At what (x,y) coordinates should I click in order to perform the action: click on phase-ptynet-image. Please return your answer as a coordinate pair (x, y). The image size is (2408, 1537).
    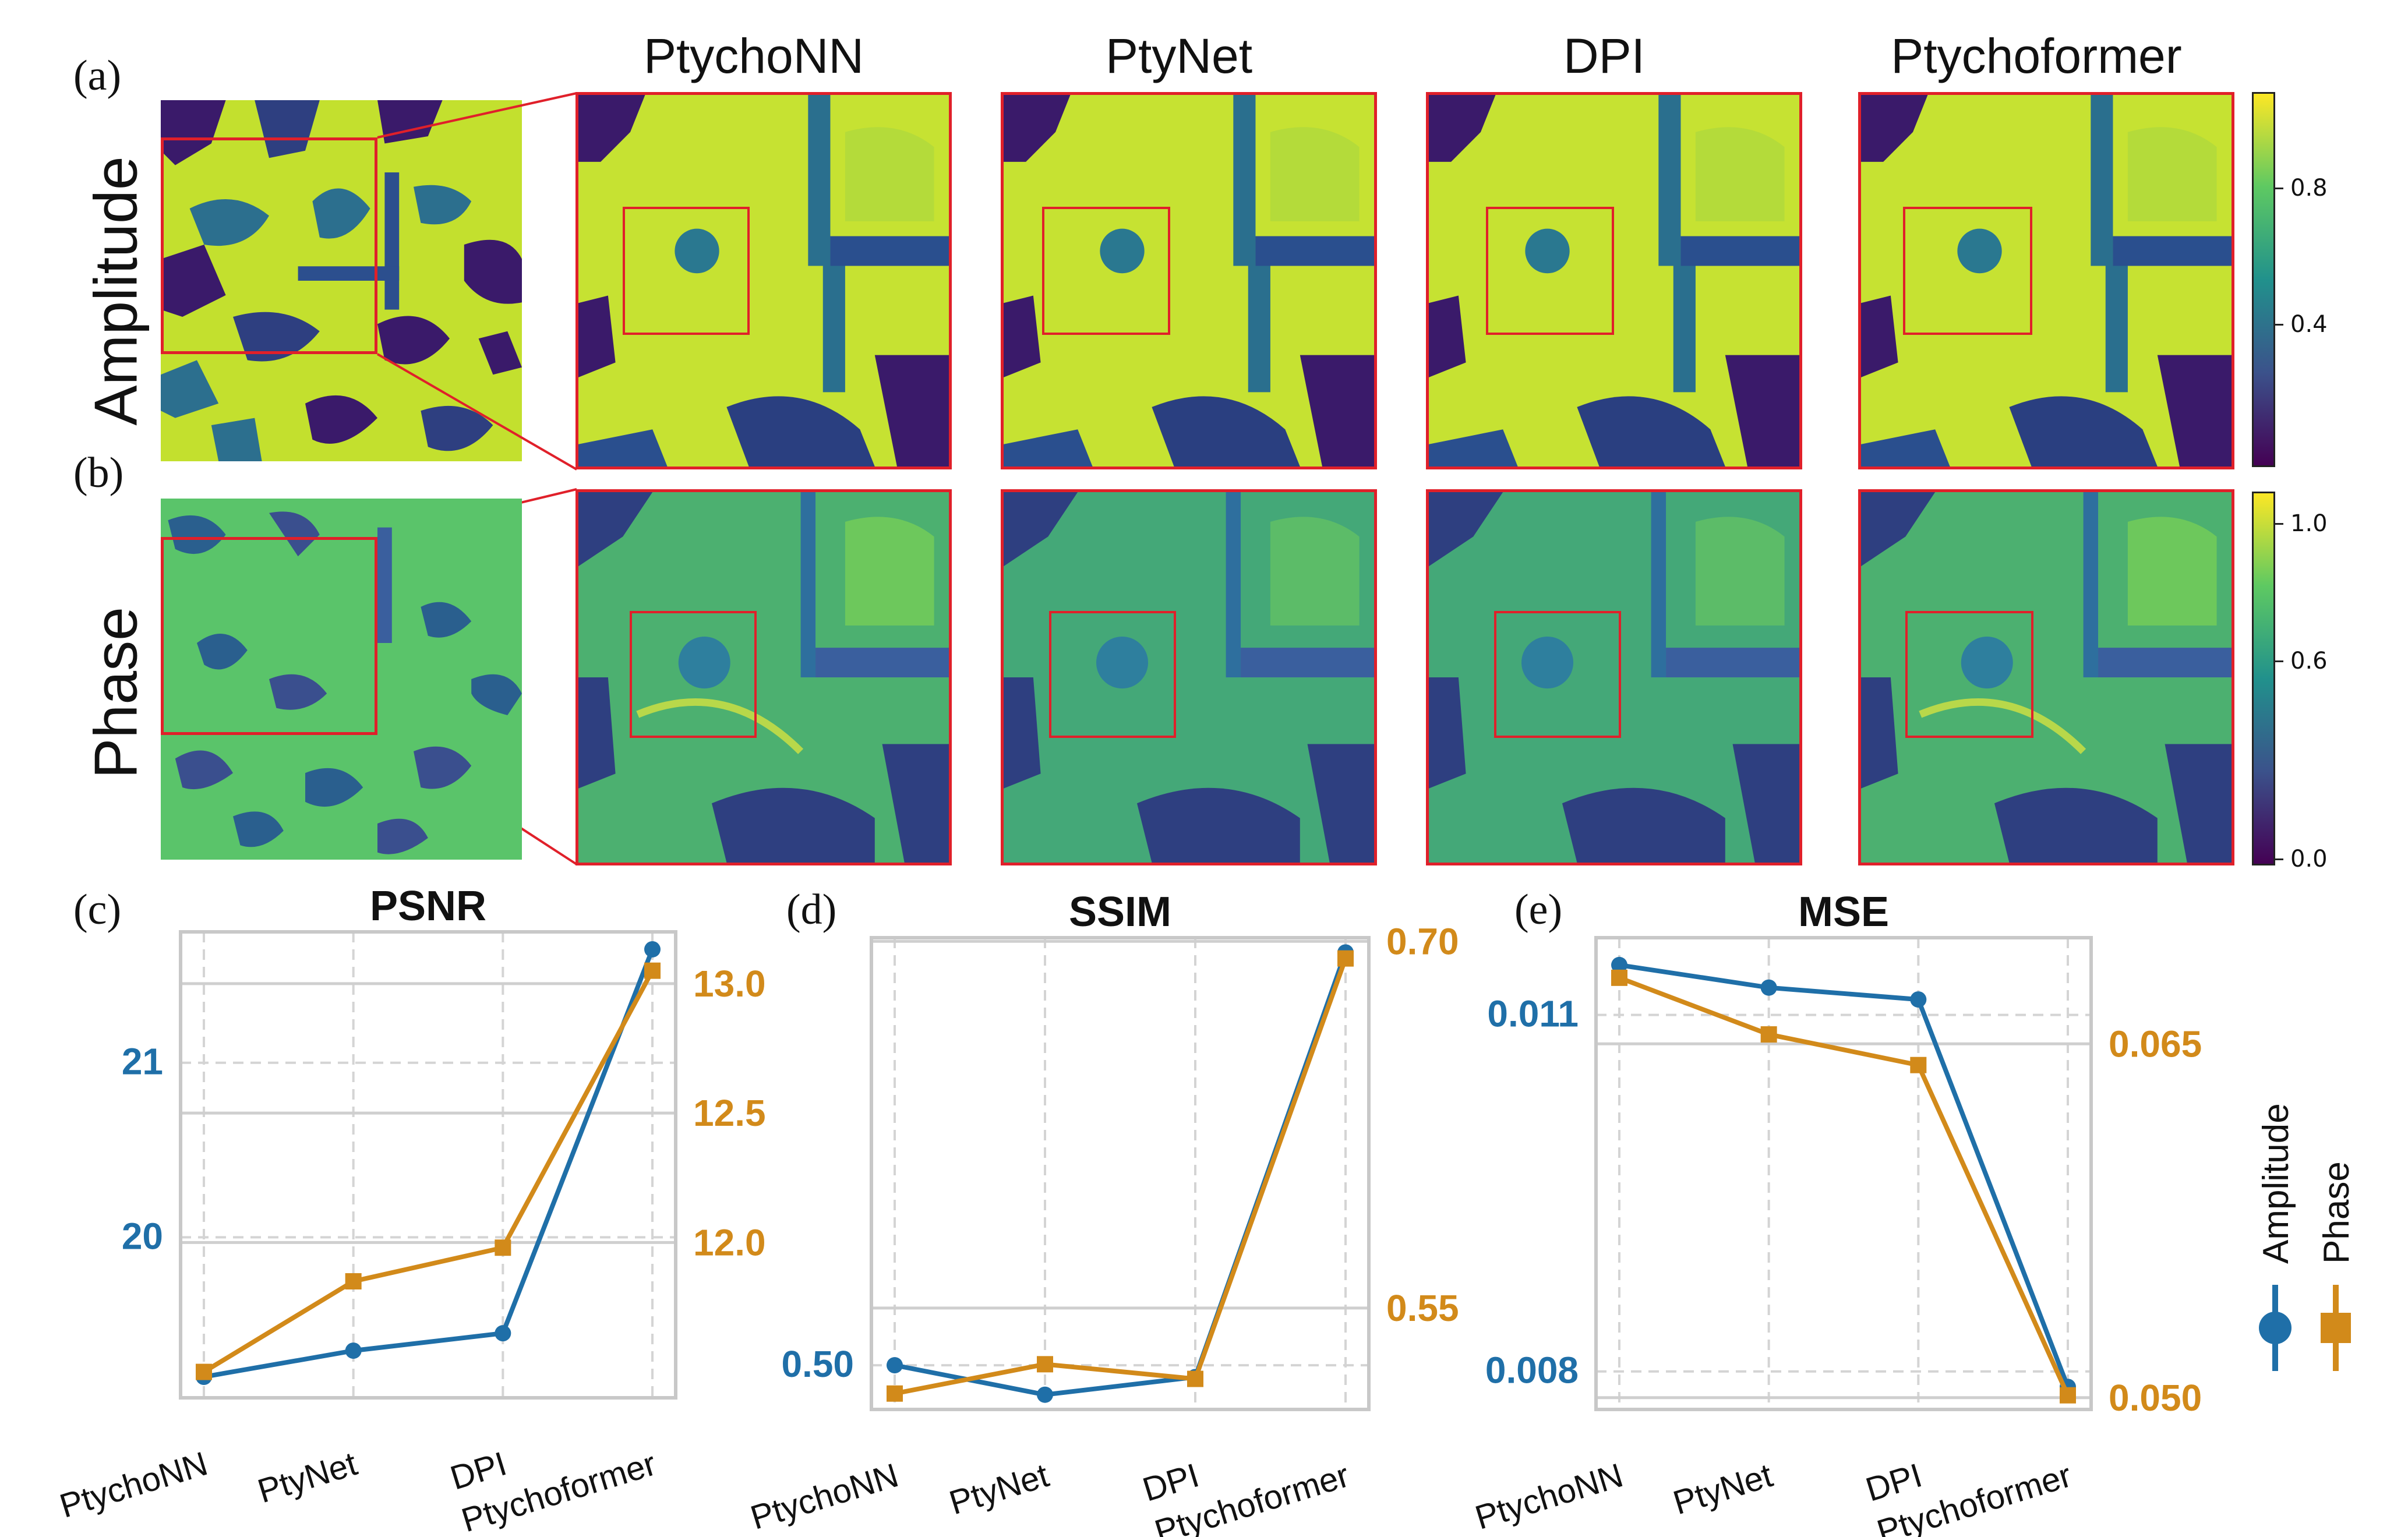
    Looking at the image, I should click on (1189, 677).